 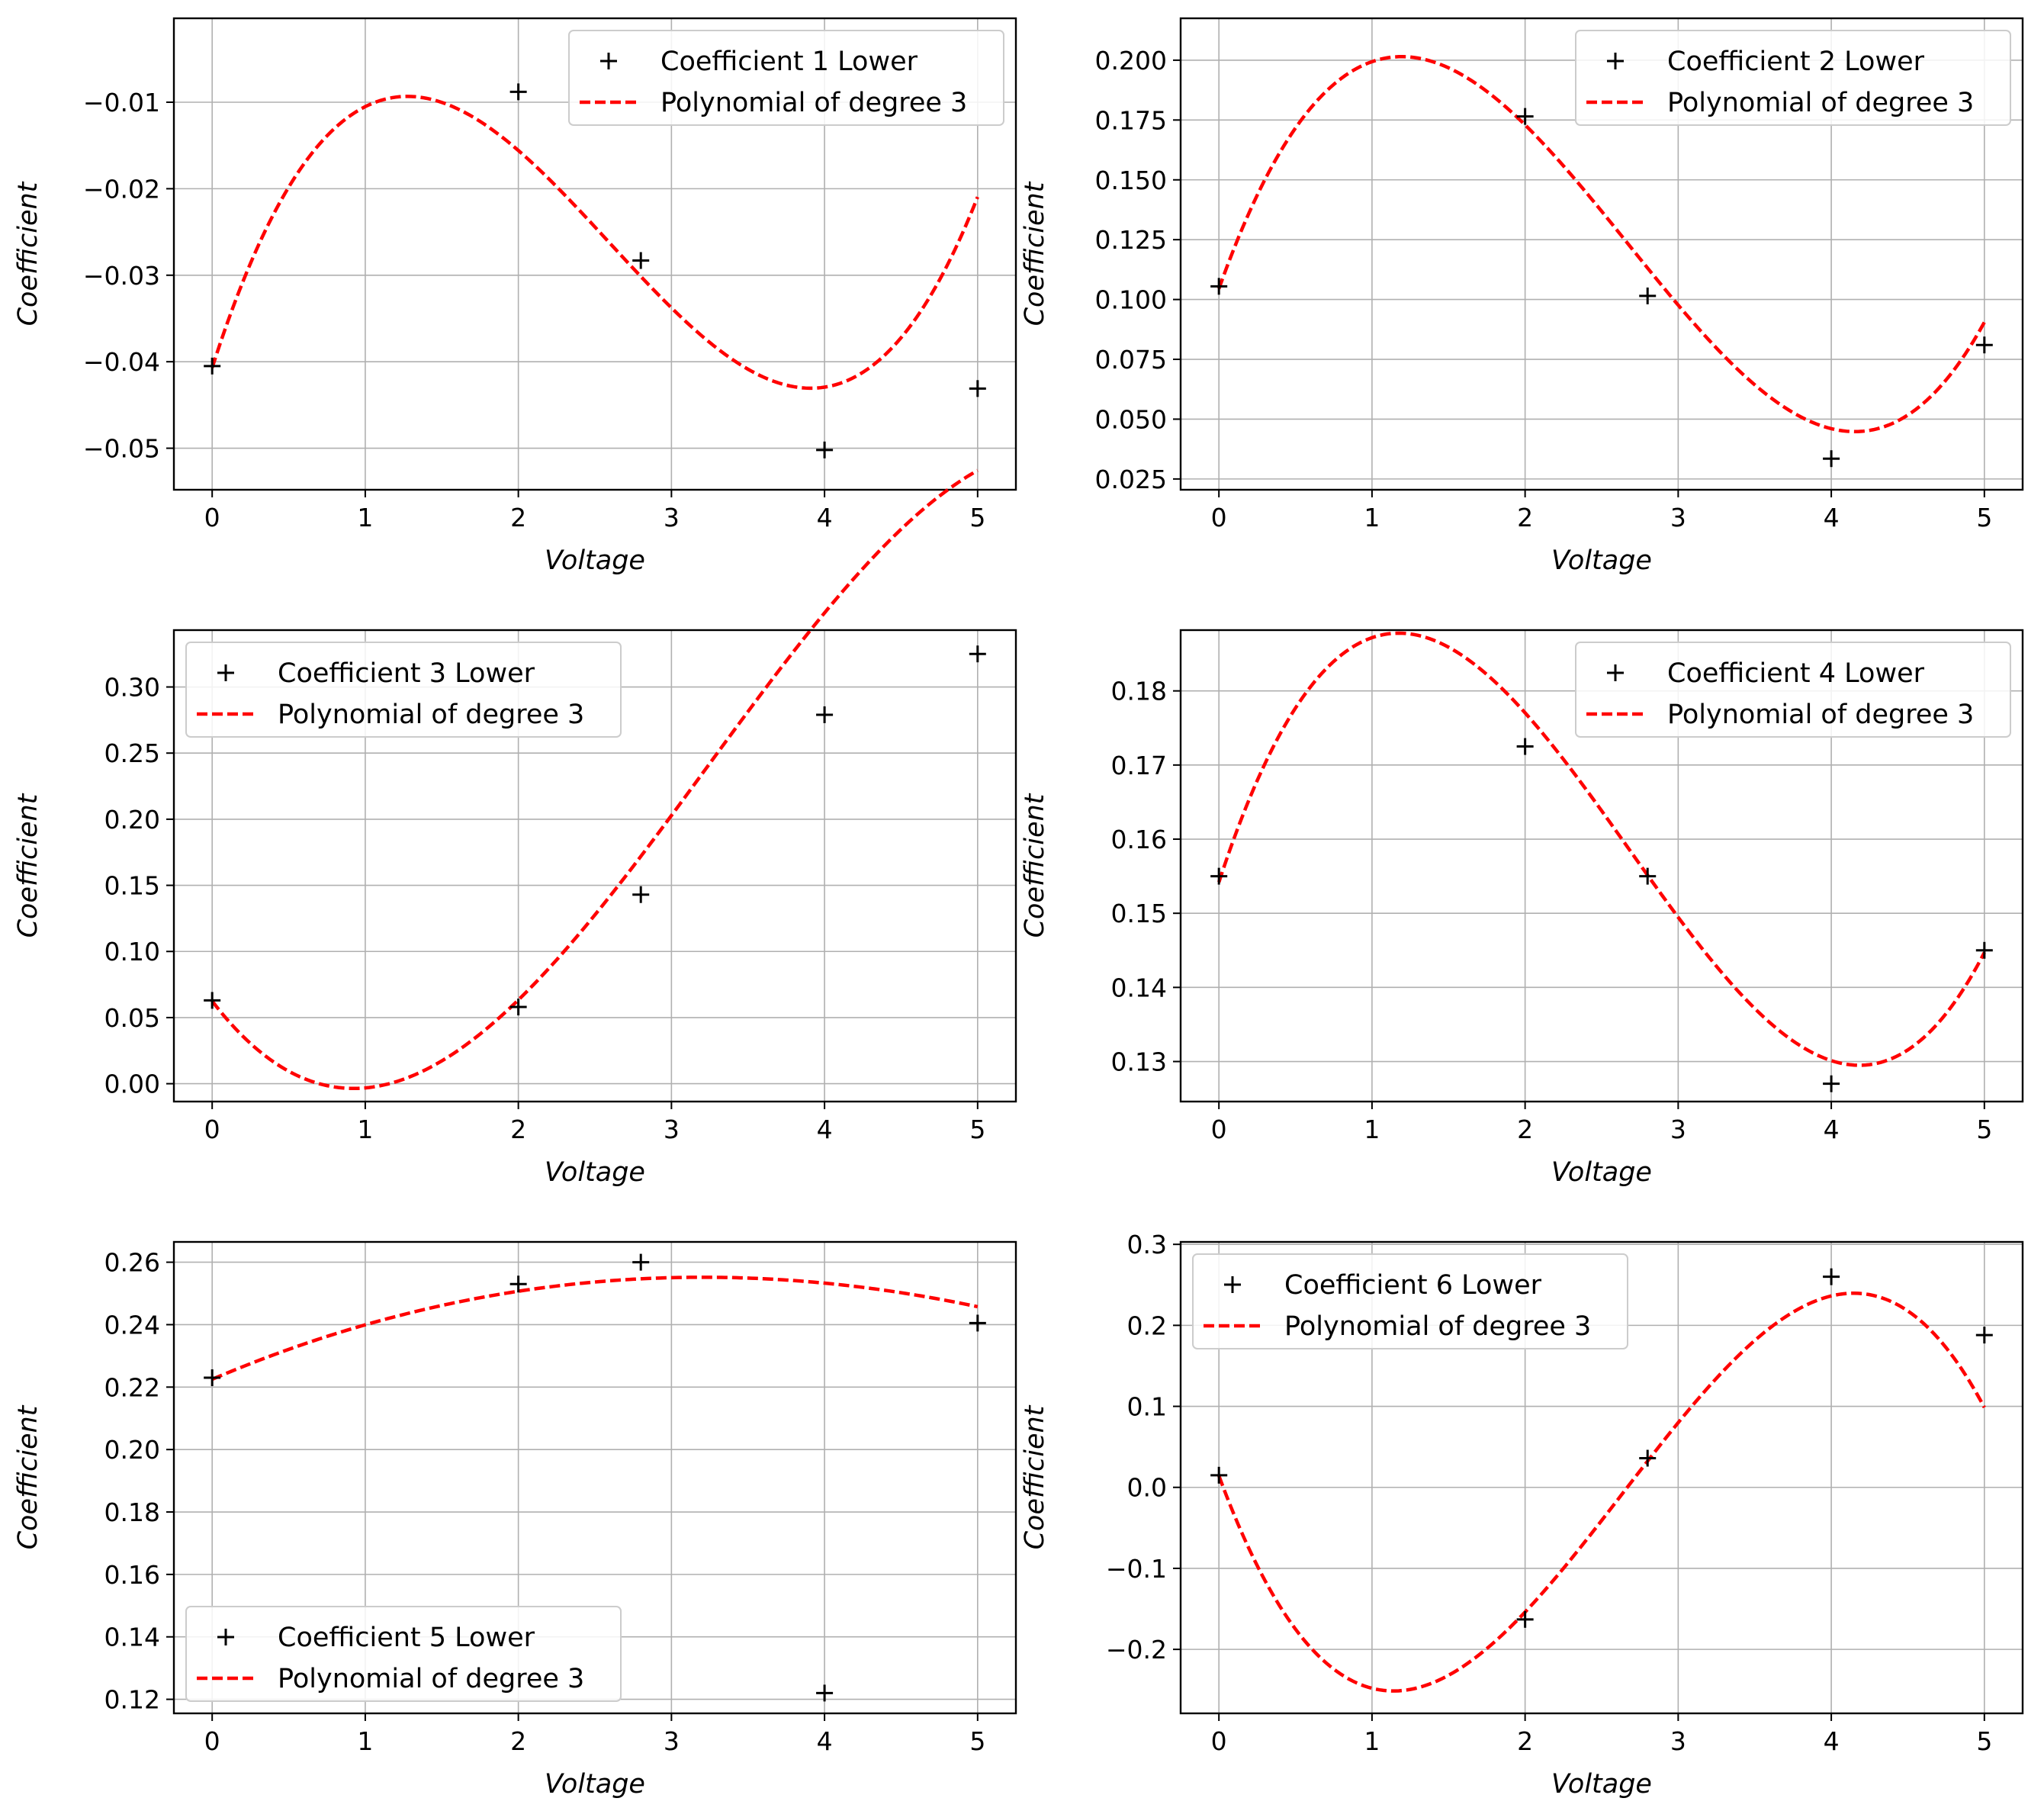 I want to click on chart-5-legend-label-data: Coefficient 5 Lower, so click(x=406, y=1638).